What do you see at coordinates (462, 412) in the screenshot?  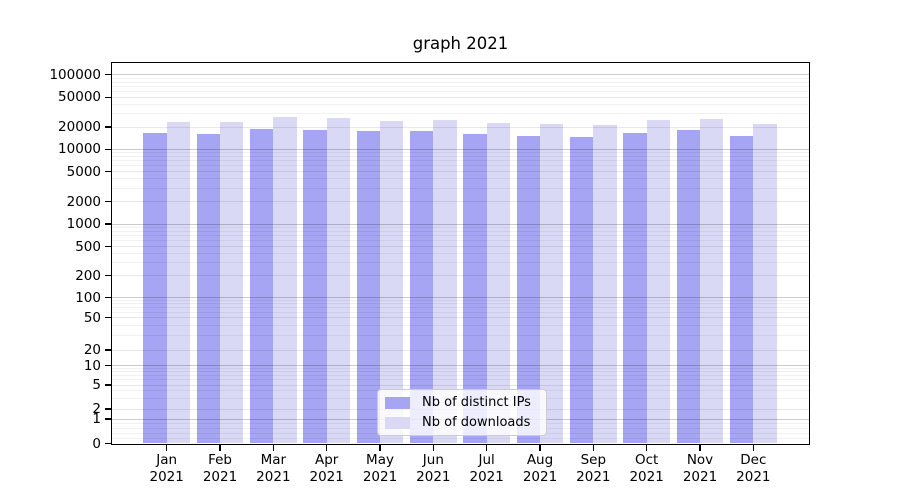 I see `legend: Nb of distinct IPs Nb of downloads` at bounding box center [462, 412].